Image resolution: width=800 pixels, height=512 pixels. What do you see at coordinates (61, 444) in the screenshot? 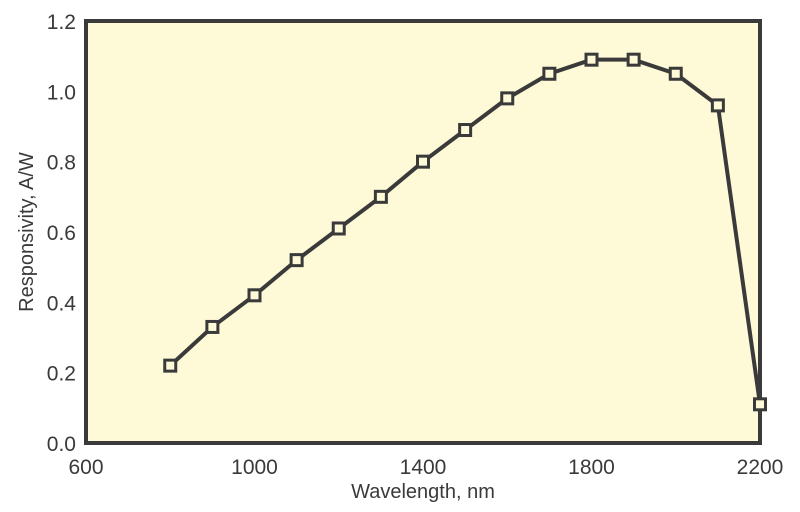
I see `y-tick-label: 0.0` at bounding box center [61, 444].